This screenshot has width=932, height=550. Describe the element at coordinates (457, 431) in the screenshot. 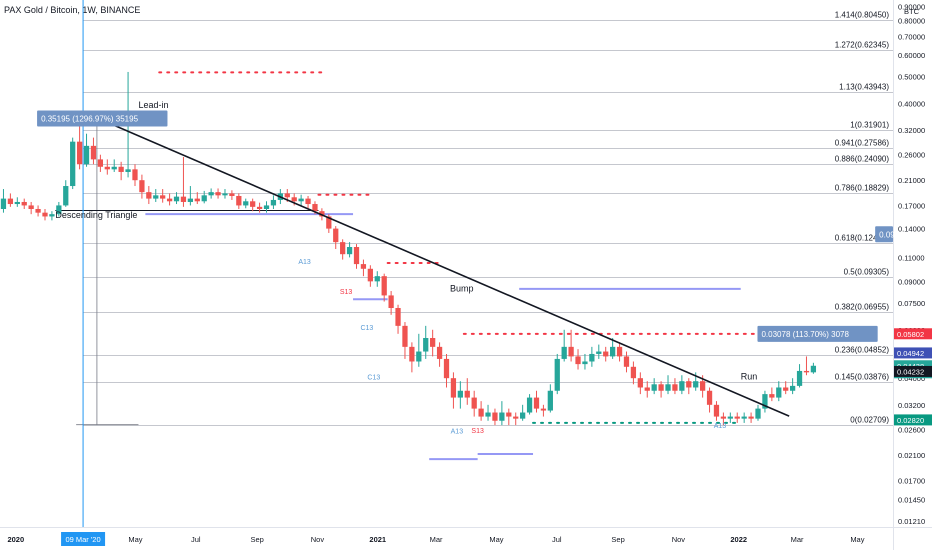

I see `sequence-marker: A13` at that location.